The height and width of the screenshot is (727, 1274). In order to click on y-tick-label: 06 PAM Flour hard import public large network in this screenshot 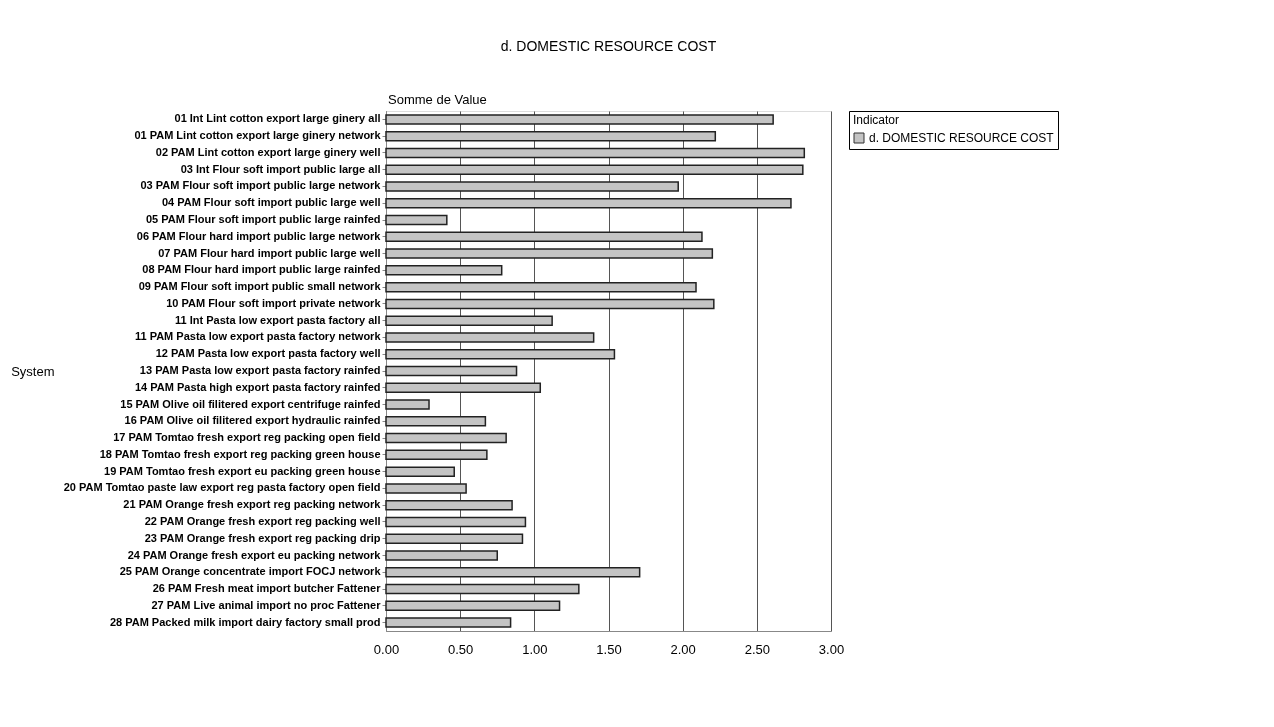, I will do `click(259, 235)`.